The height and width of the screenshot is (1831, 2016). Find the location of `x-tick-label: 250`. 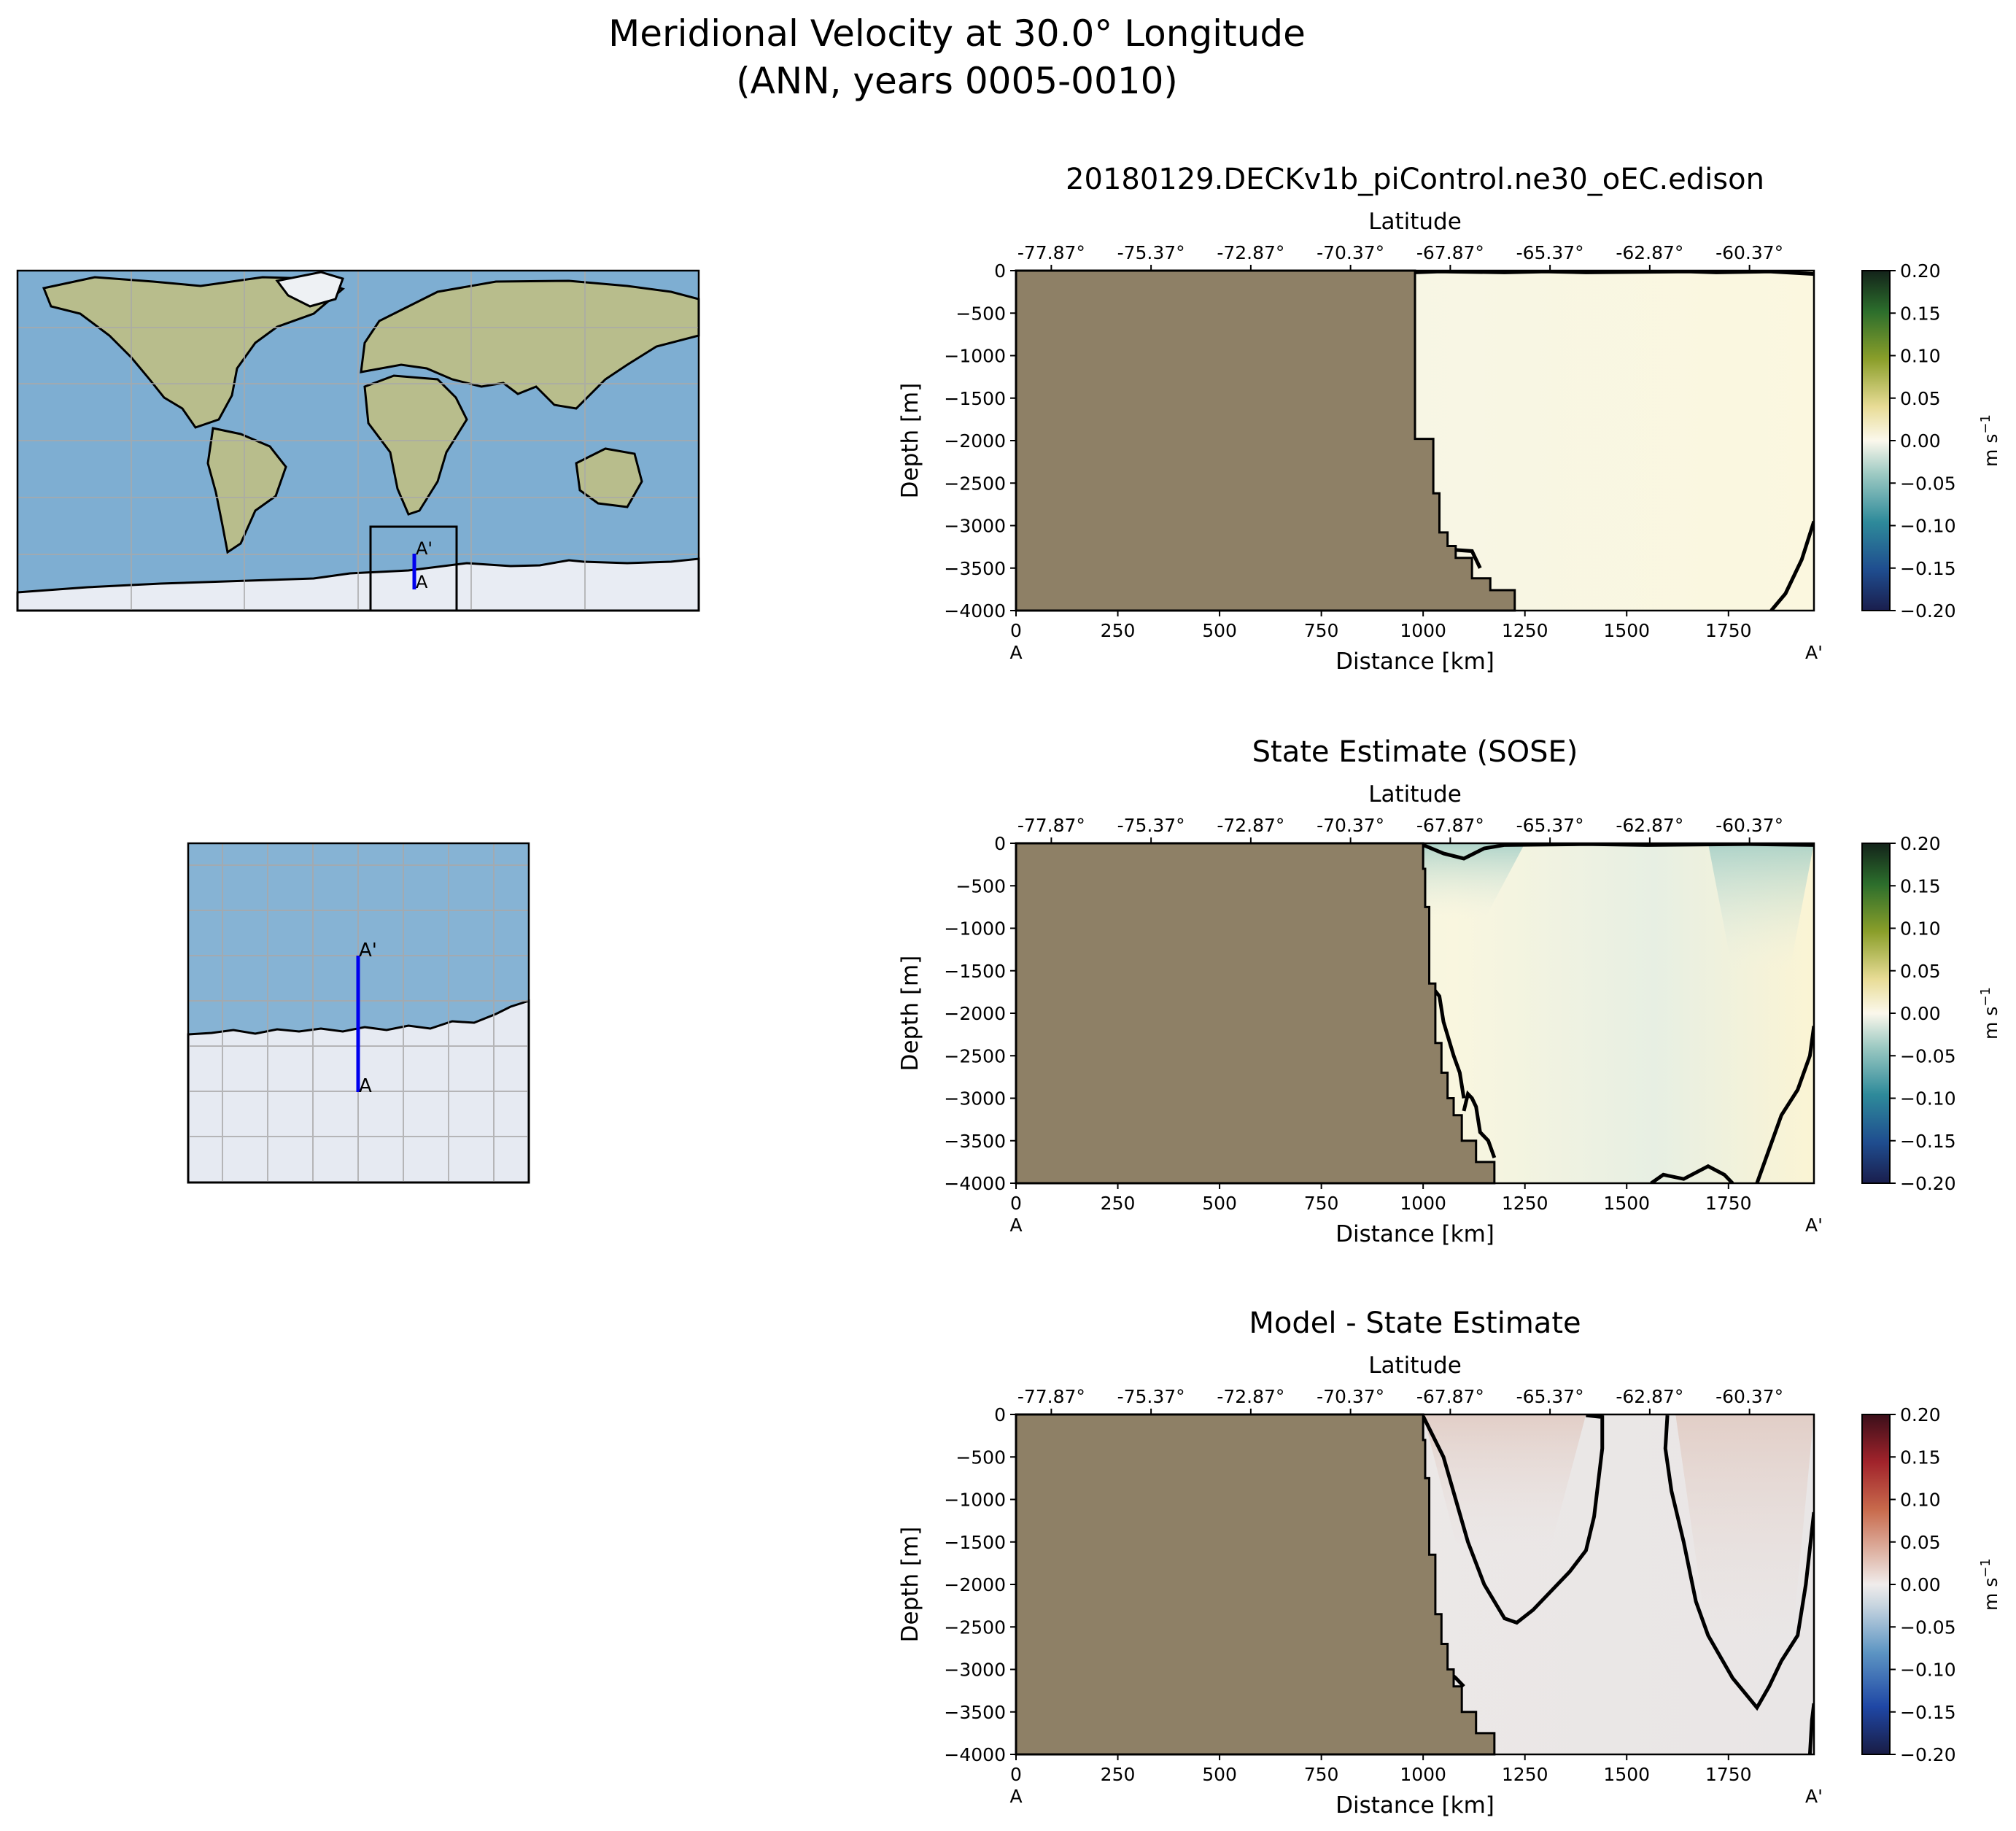

x-tick-label: 250 is located at coordinates (1118, 1203).